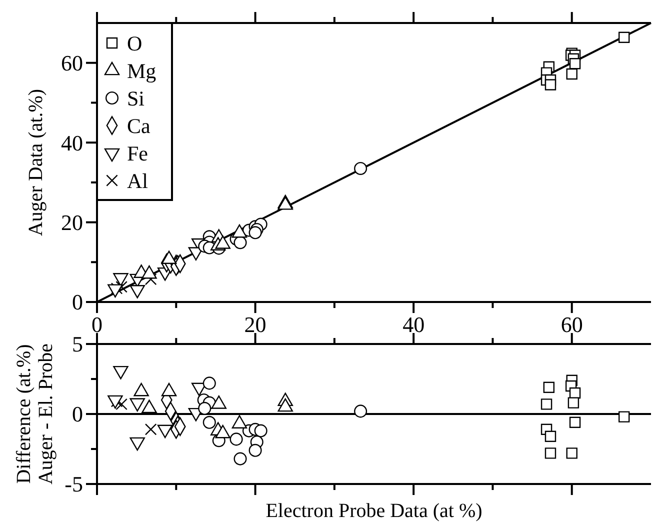 This screenshot has height=525, width=653. I want to click on y-axis-title: Auger Data (at.%), so click(36, 162).